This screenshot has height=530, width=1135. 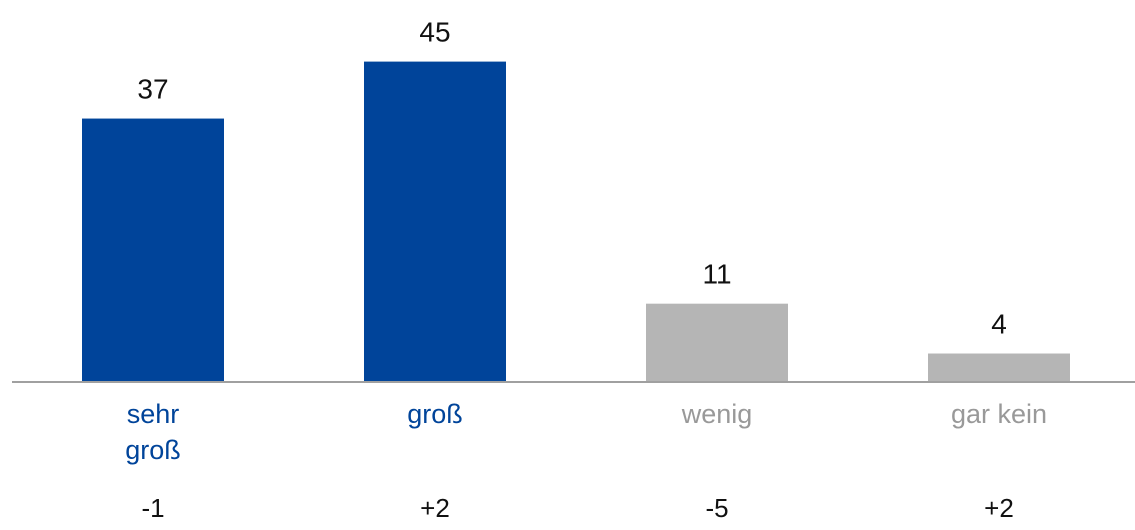 What do you see at coordinates (153, 508) in the screenshot?
I see `change-label: -1` at bounding box center [153, 508].